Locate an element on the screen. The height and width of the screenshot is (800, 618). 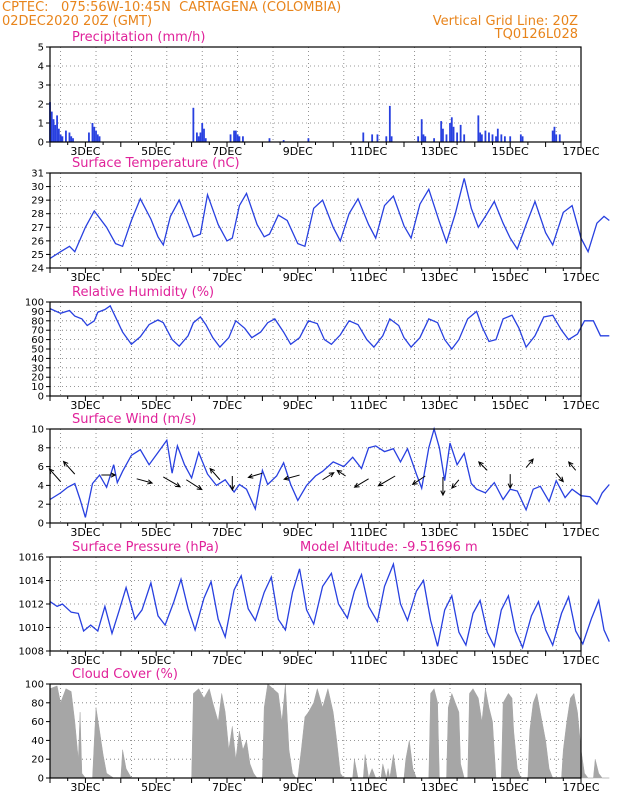
y-tick-label: 1 is located at coordinates (41, 124).